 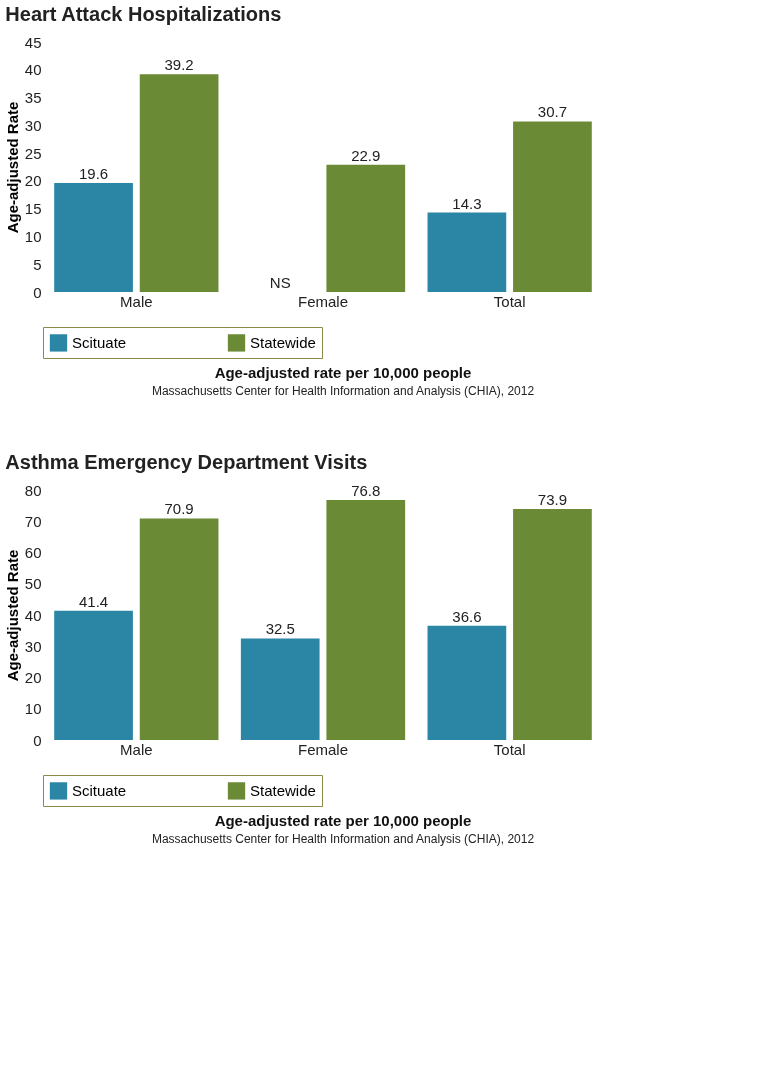 I want to click on data-label: 32.5, so click(x=280, y=629).